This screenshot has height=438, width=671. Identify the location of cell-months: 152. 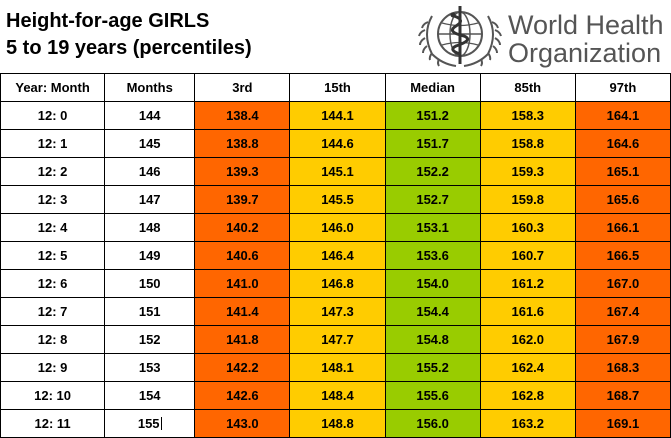
(150, 339).